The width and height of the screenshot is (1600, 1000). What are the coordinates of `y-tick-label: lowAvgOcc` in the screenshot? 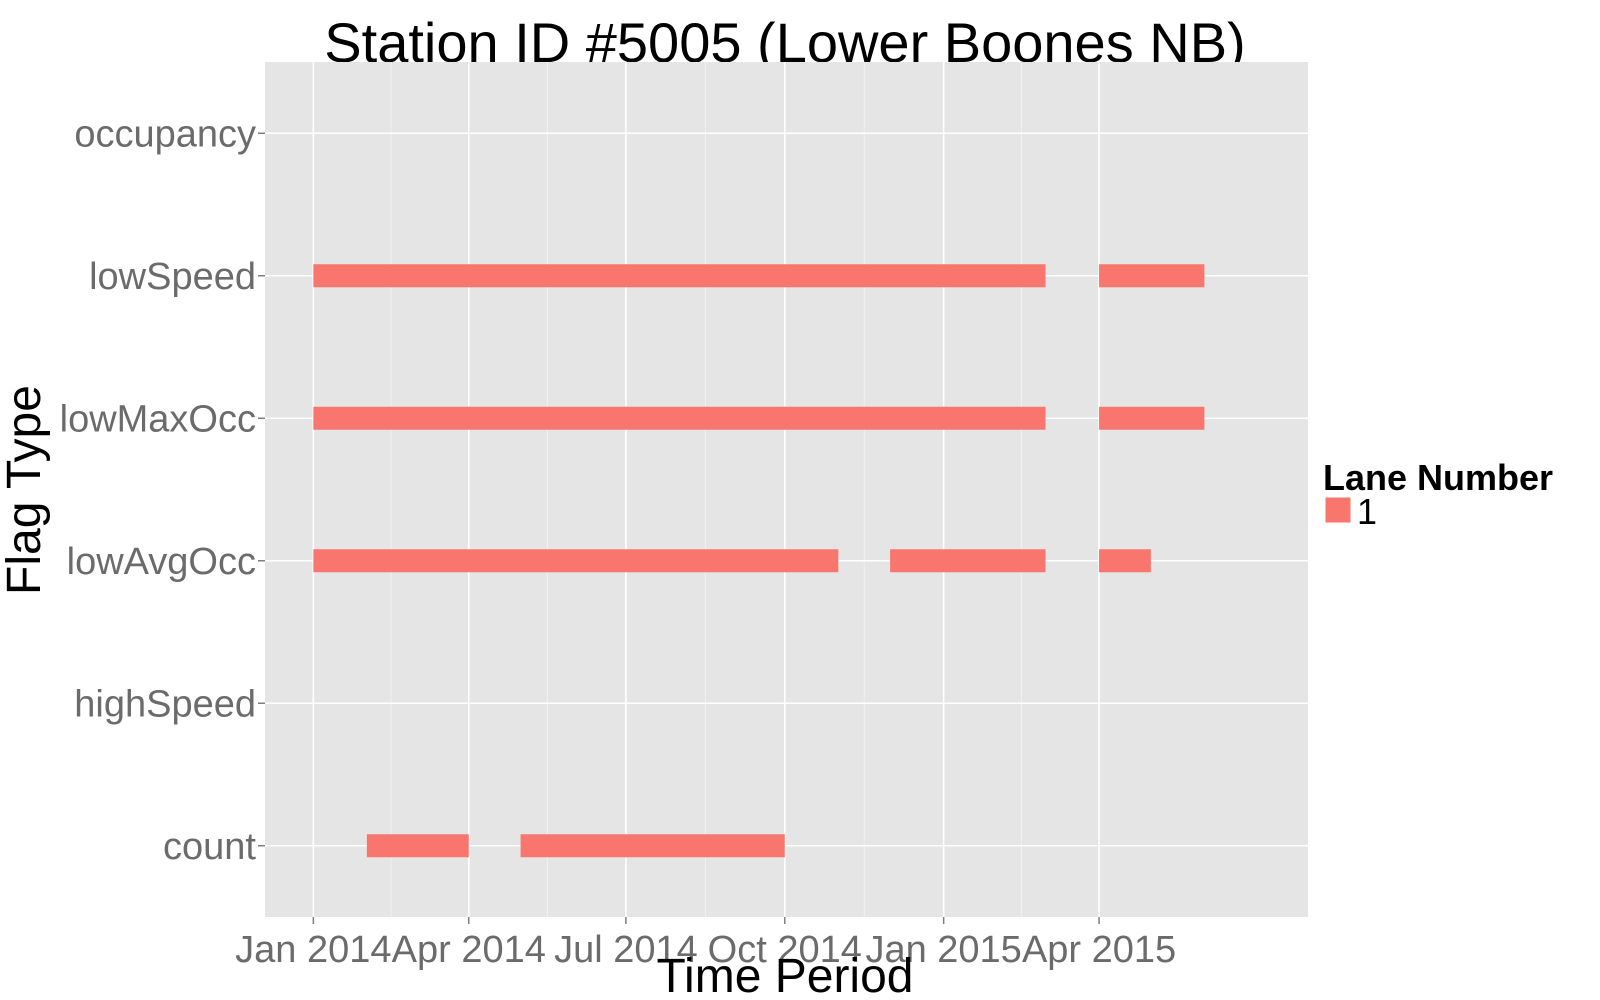 It's located at (161, 562).